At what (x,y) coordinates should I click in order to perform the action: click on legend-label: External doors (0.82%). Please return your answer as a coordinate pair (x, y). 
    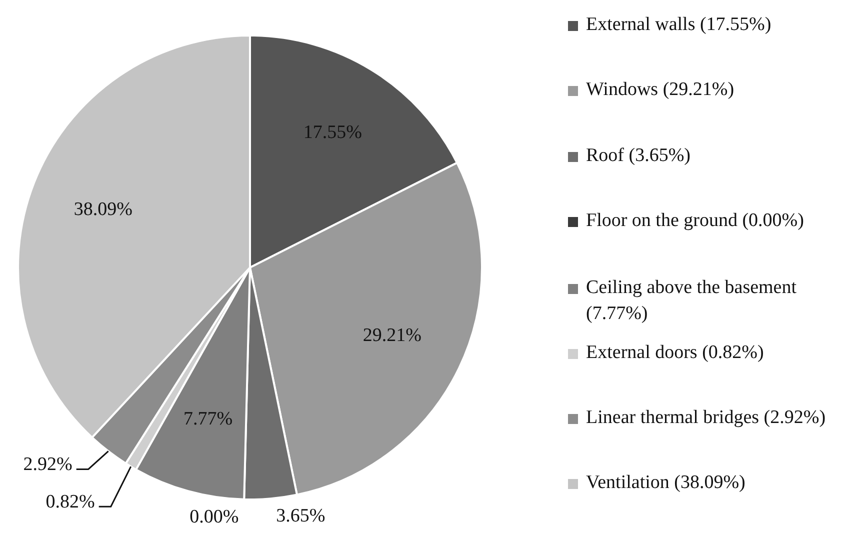
    Looking at the image, I should click on (675, 352).